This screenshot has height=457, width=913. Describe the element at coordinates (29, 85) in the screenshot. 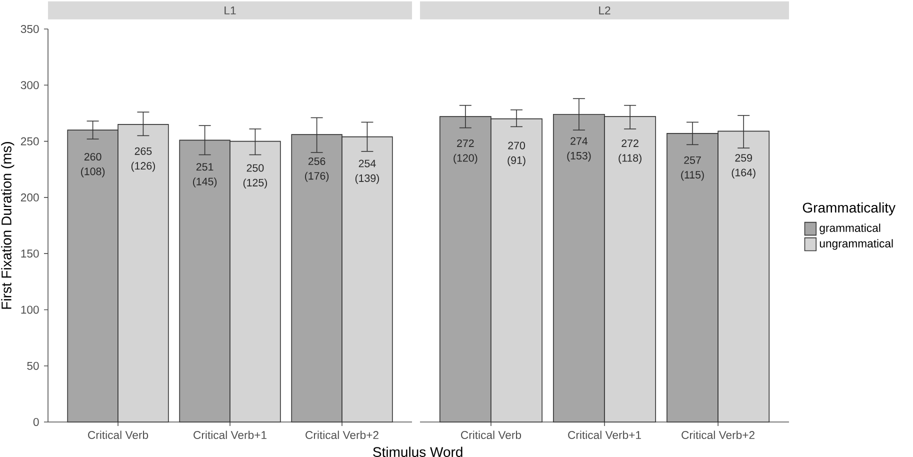

I see `y-tick-label: 300` at that location.